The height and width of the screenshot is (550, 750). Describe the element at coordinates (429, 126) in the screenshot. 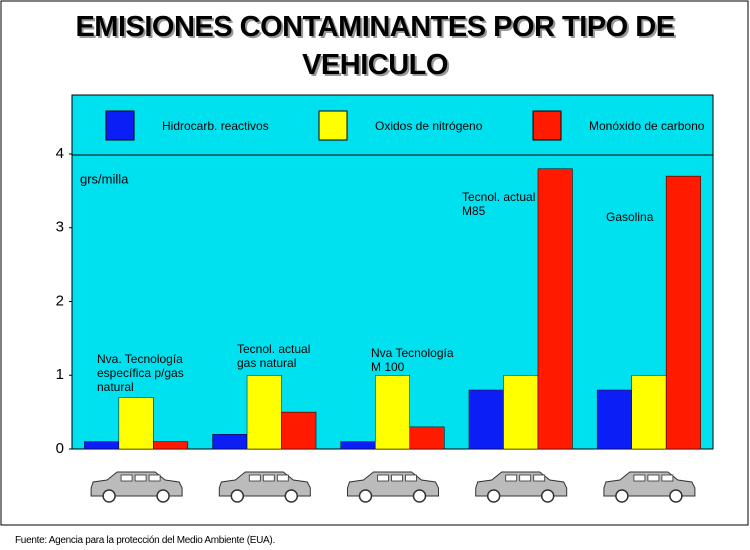

I see `legend-label: Oxidos de nitrógeno` at that location.